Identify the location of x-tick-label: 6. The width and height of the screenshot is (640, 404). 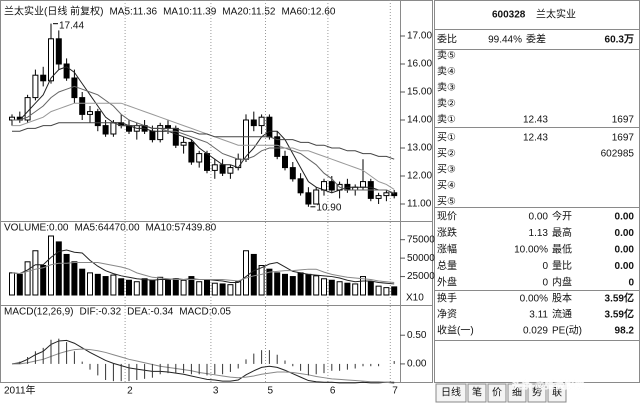
(333, 391).